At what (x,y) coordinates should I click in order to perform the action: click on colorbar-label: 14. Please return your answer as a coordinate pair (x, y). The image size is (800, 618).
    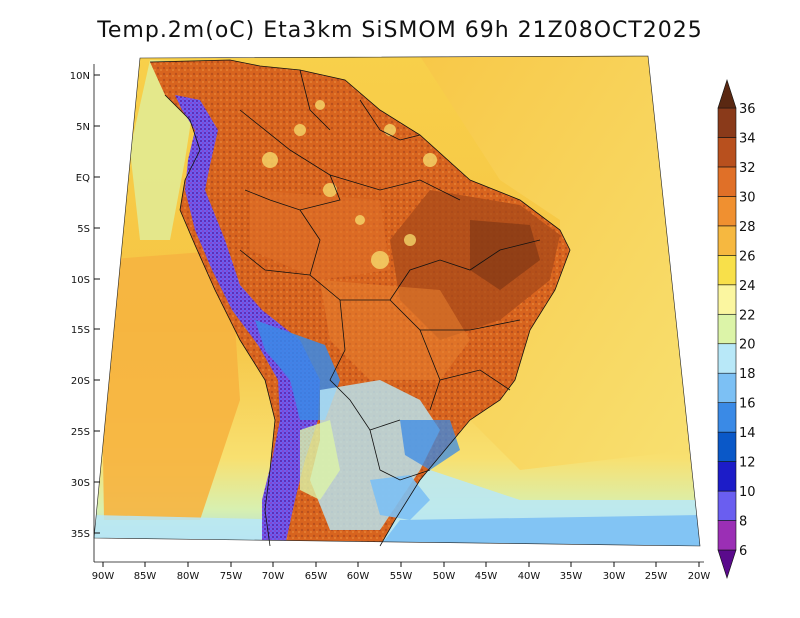
    Looking at the image, I should click on (747, 433).